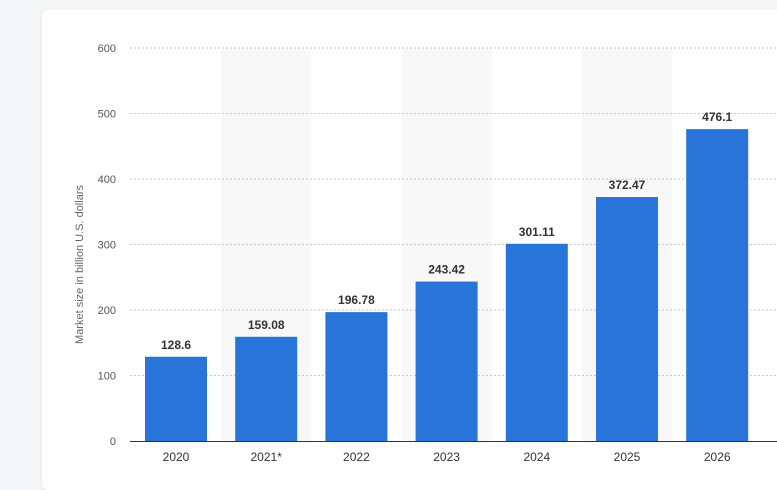 This screenshot has width=777, height=490. Describe the element at coordinates (717, 117) in the screenshot. I see `bar-value-label: 476.1` at that location.